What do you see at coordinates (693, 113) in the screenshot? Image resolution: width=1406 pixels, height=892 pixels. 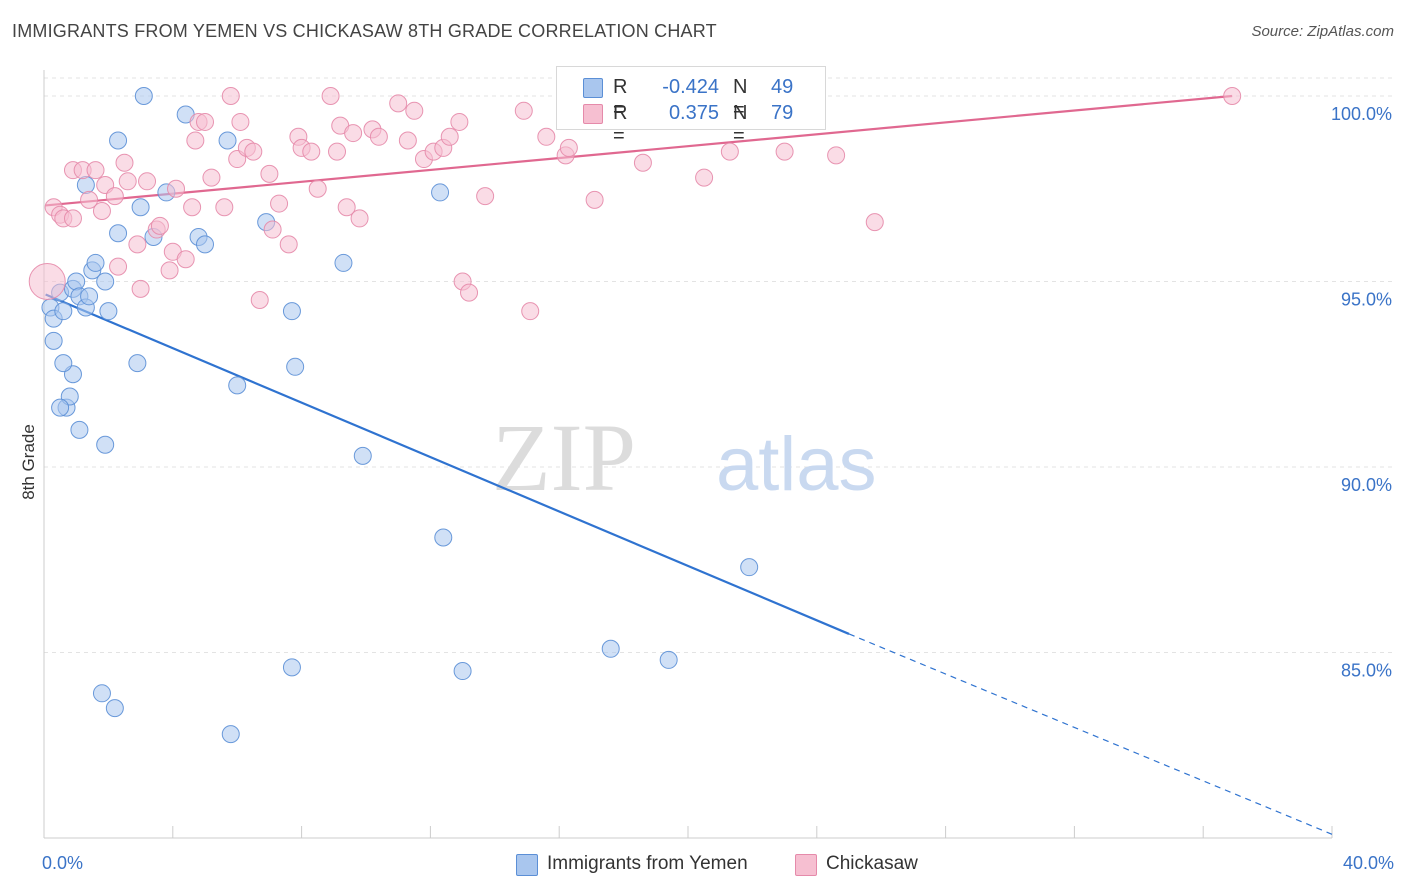 I see `legend-r-value-chickasaw: 0.375` at bounding box center [693, 113].